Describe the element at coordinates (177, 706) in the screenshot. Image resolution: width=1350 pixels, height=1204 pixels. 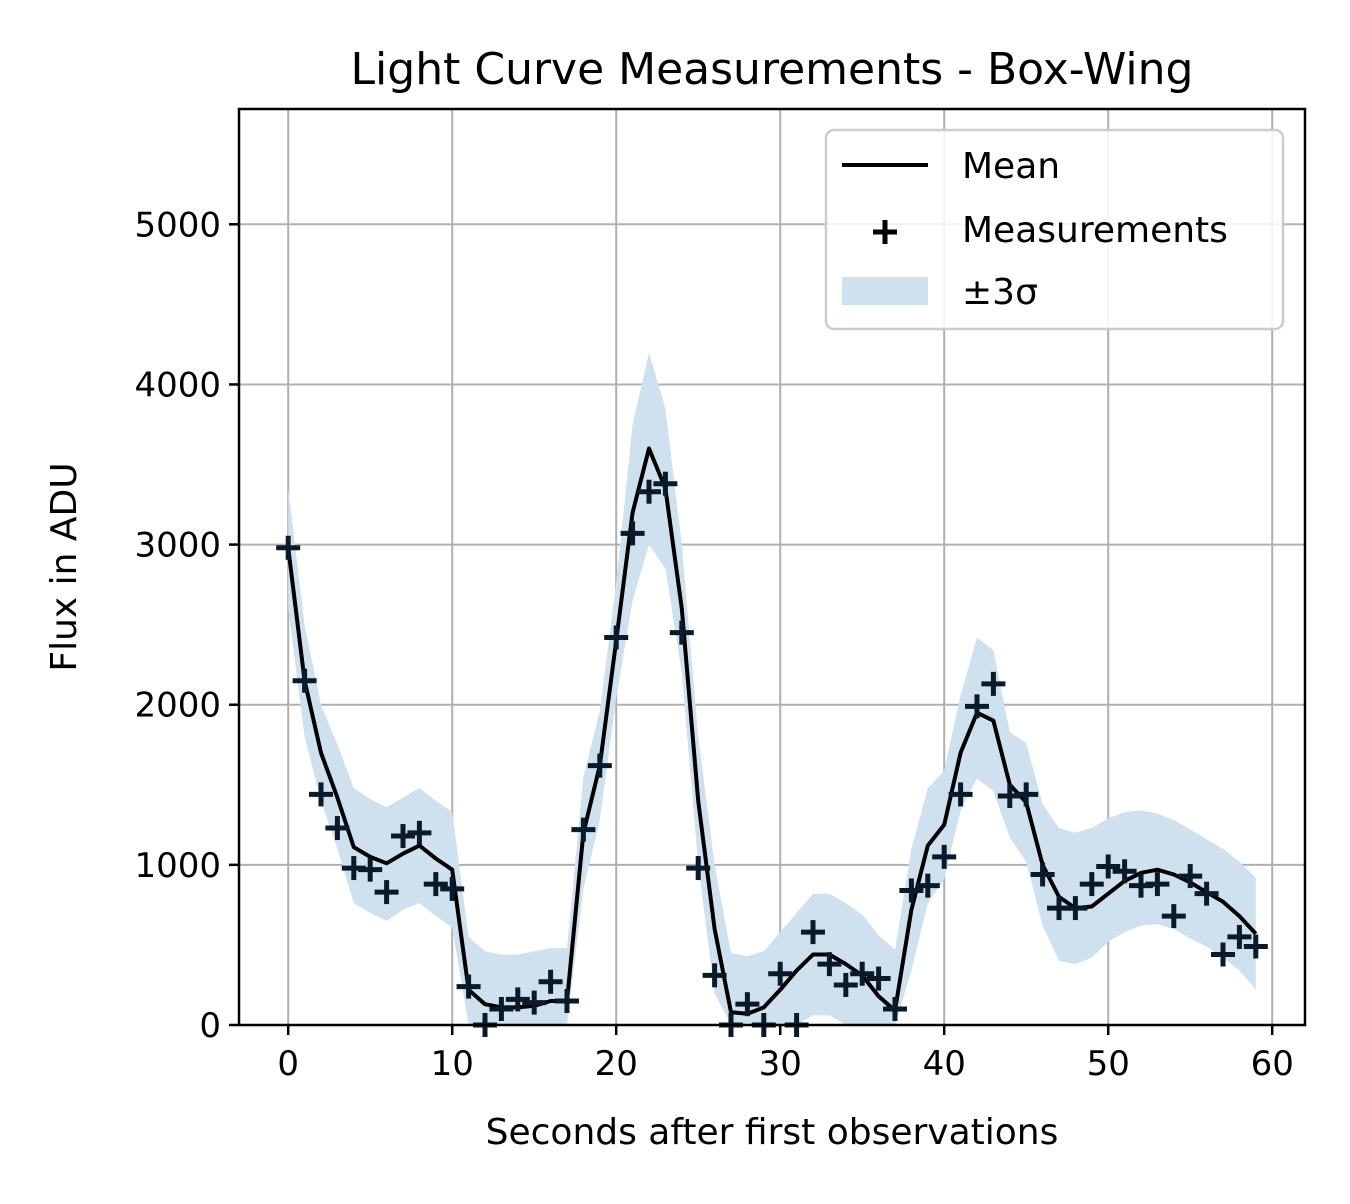
I see `y-tick-label: 2000` at that location.